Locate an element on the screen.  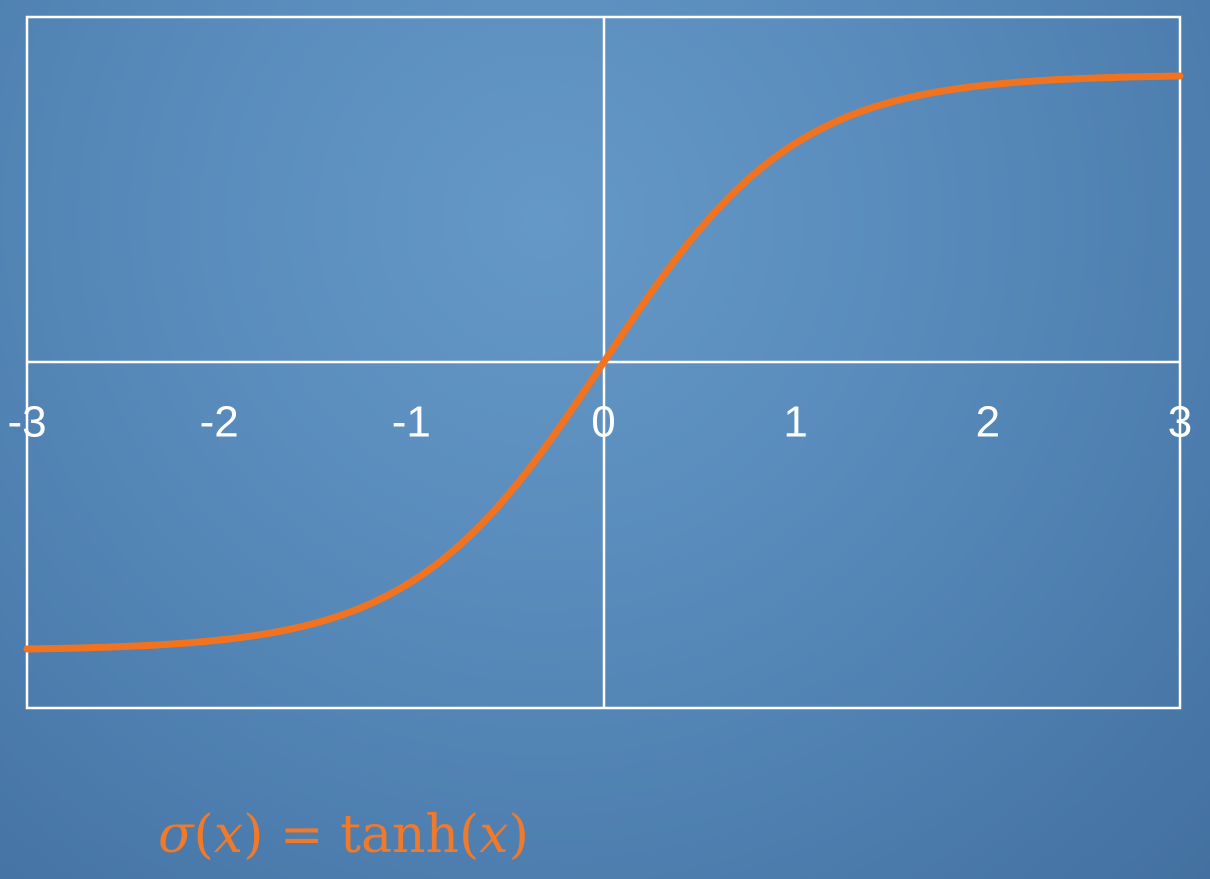
formula-equals: = is located at coordinates (301, 835).